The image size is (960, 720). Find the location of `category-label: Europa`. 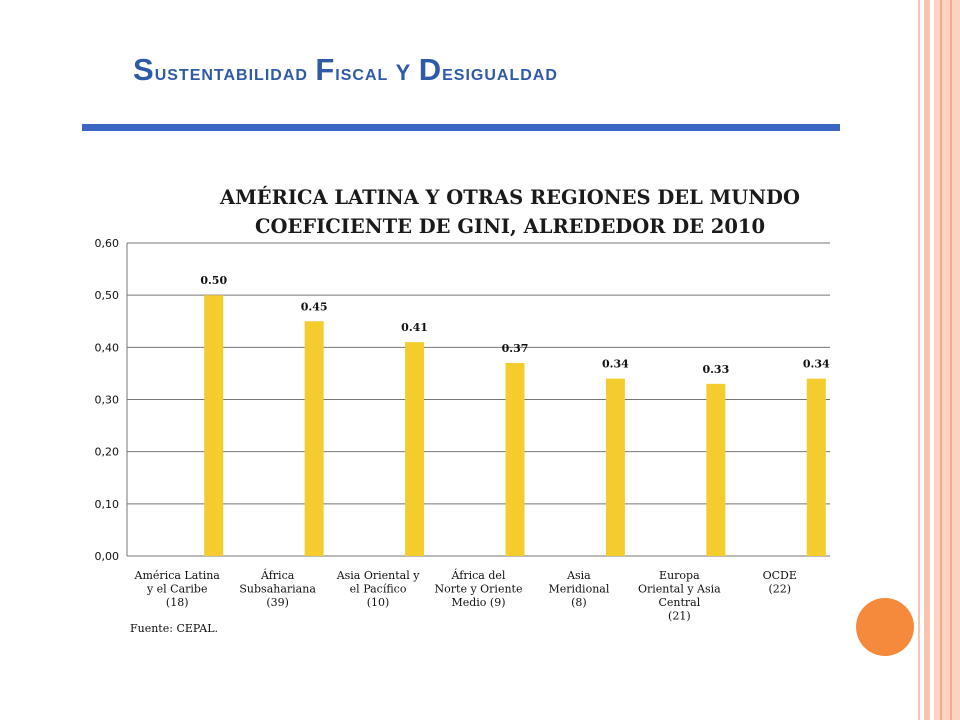

category-label: Europa is located at coordinates (679, 575).